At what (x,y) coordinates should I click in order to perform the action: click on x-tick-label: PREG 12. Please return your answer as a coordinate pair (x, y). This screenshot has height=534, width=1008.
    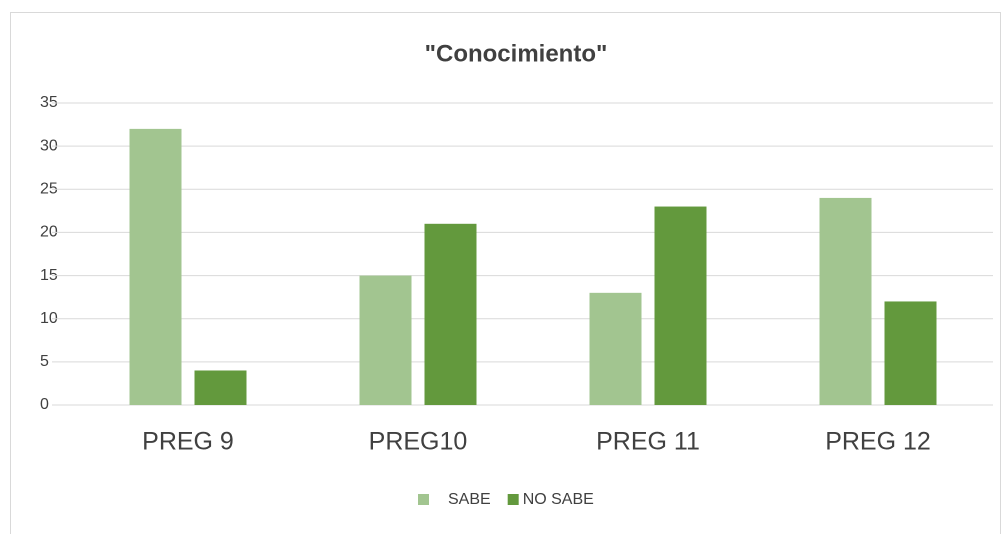
    Looking at the image, I should click on (878, 442).